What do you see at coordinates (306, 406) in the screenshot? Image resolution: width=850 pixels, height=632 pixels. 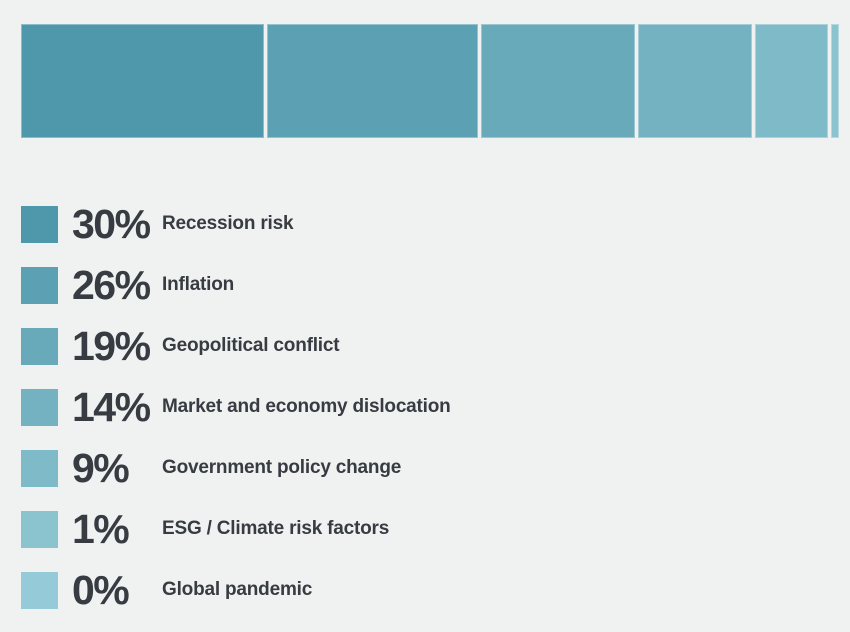 I see `legend-label: Market and economy dislocation` at bounding box center [306, 406].